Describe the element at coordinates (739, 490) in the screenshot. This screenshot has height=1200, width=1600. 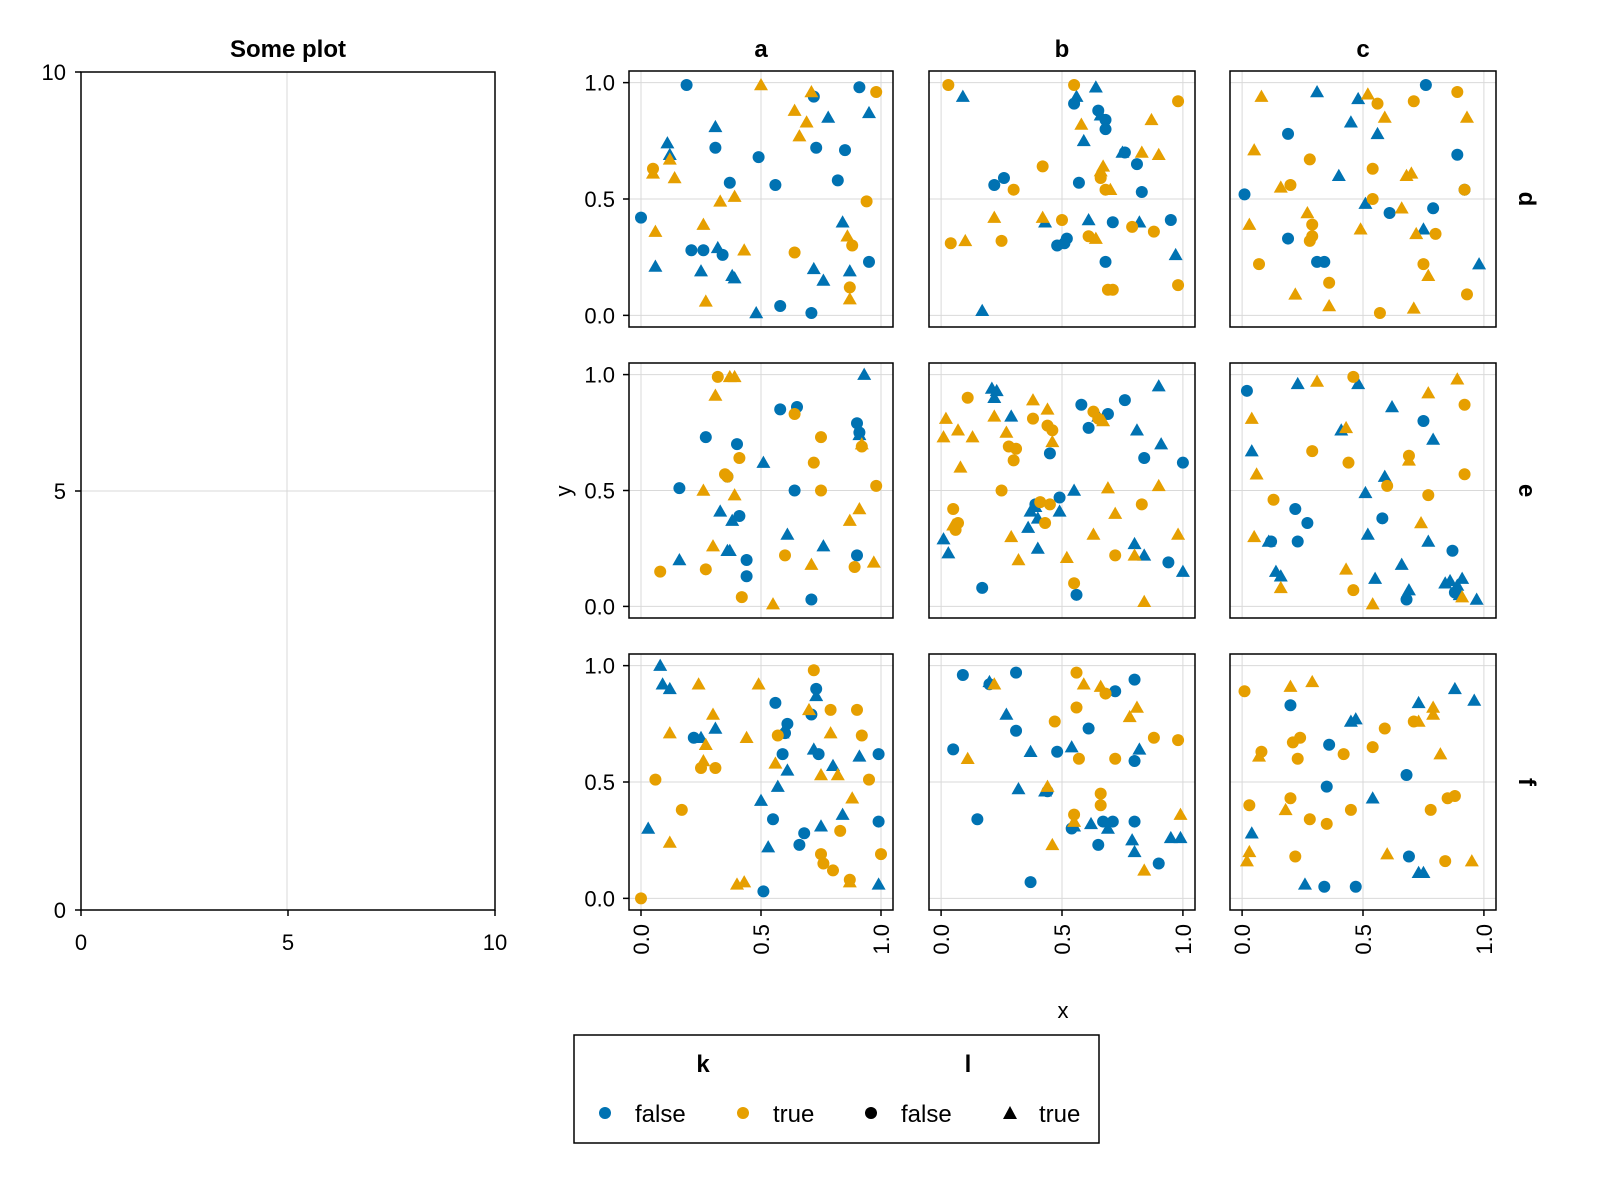
I see `facet-panel-a-e: 0.0 0.5 1.0` at that location.